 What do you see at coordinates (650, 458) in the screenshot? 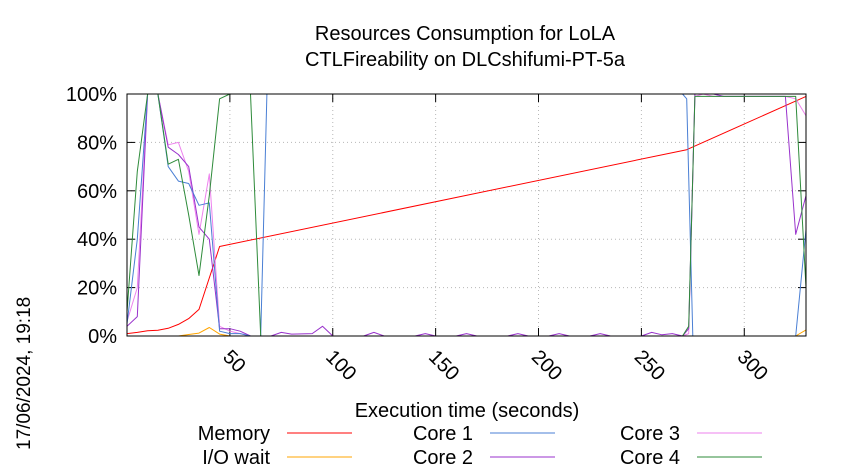
I see `legend-label-core-4: Core 4` at bounding box center [650, 458].